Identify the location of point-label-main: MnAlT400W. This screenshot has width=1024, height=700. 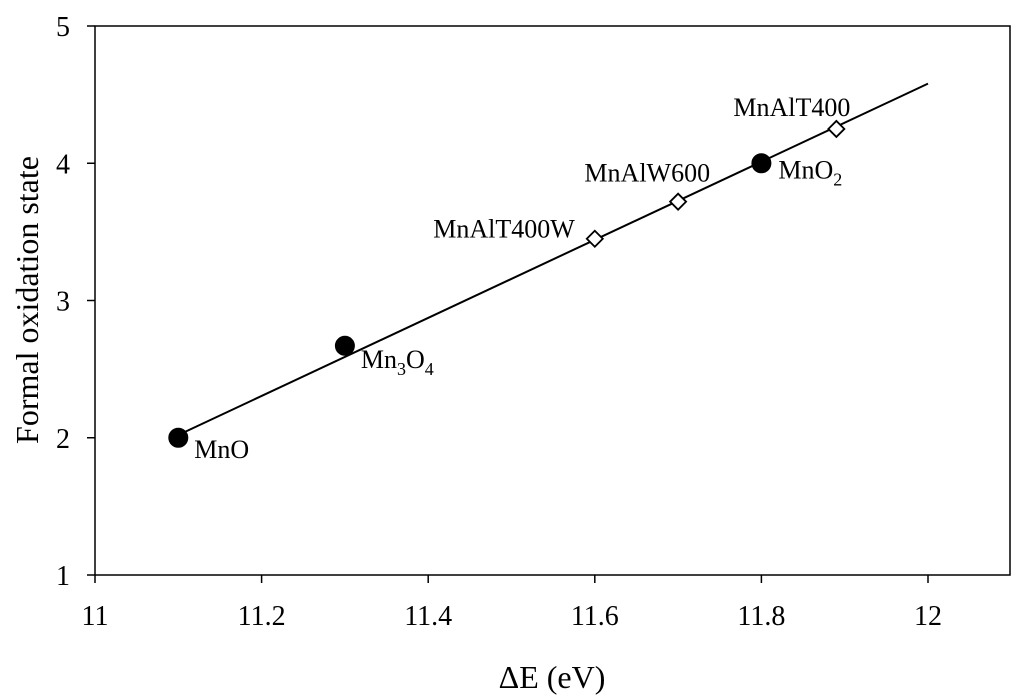
(504, 229).